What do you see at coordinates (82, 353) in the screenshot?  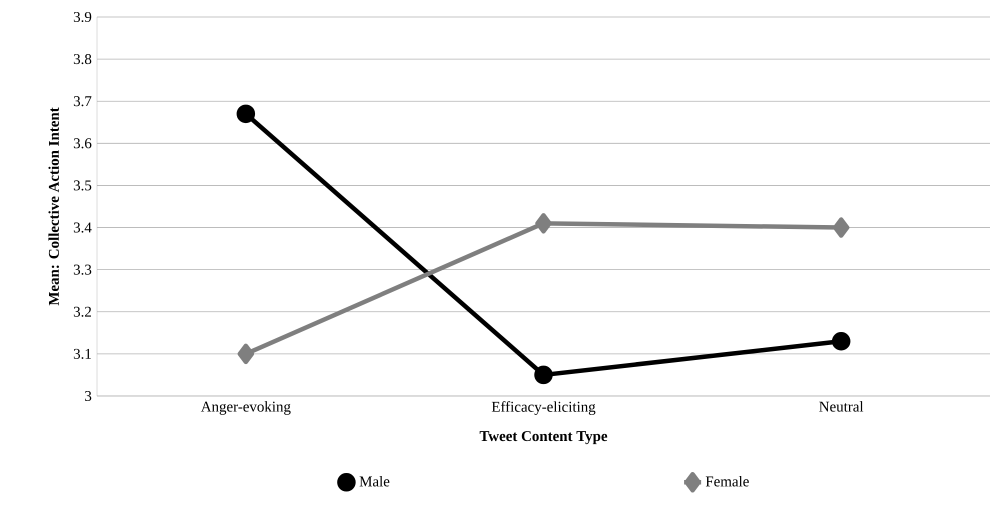 I see `y-tick-label: 3.1` at bounding box center [82, 353].